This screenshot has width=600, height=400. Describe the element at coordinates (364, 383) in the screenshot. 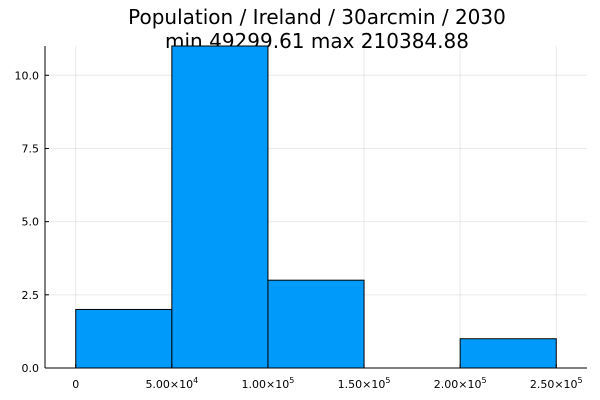

I see `x-tick-label: 1.50×10⁵` at that location.